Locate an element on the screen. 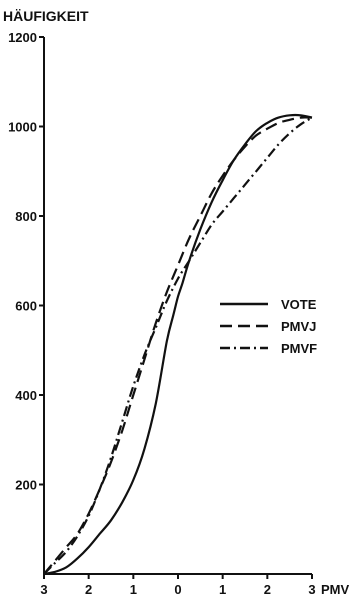 Image resolution: width=352 pixels, height=597 pixels. x-axis-label: PMV is located at coordinates (335, 589).